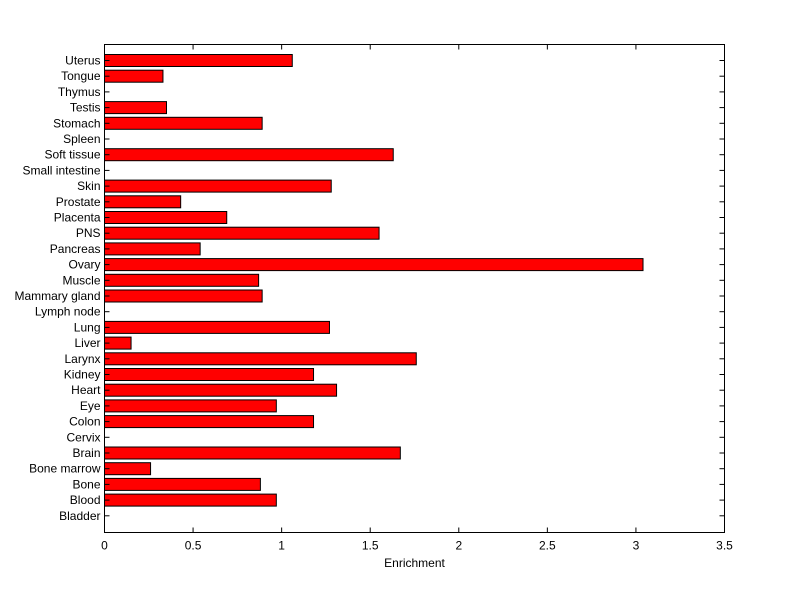 This screenshot has height=599, width=800. I want to click on category-label-bladder: Bladder, so click(79, 516).